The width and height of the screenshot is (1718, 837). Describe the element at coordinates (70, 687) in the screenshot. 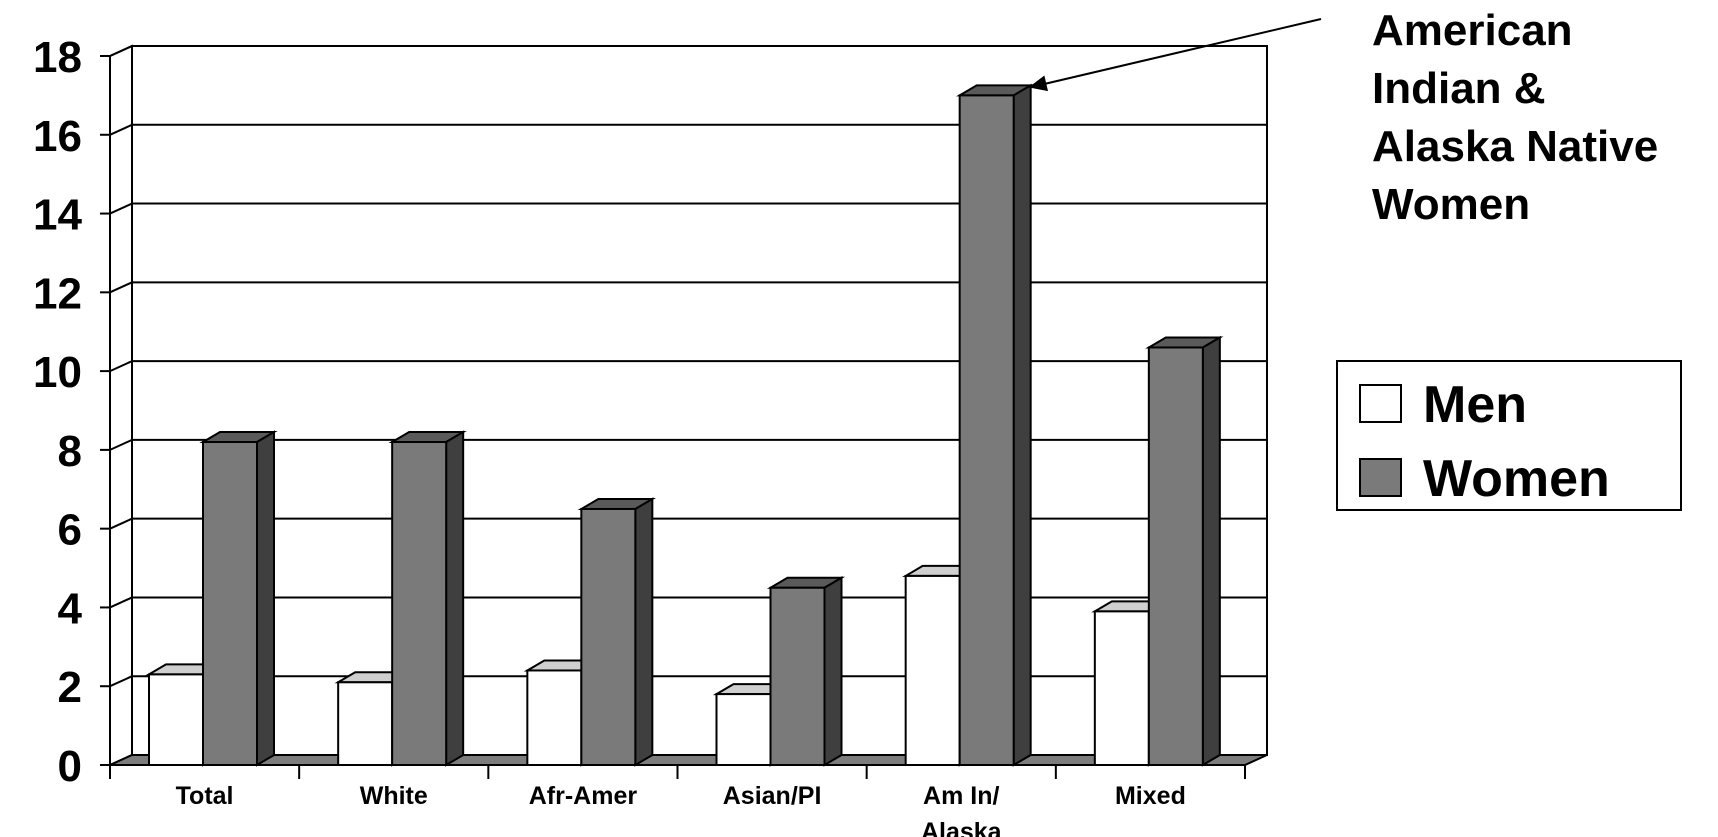

I see `y-tick-label: 2` at that location.